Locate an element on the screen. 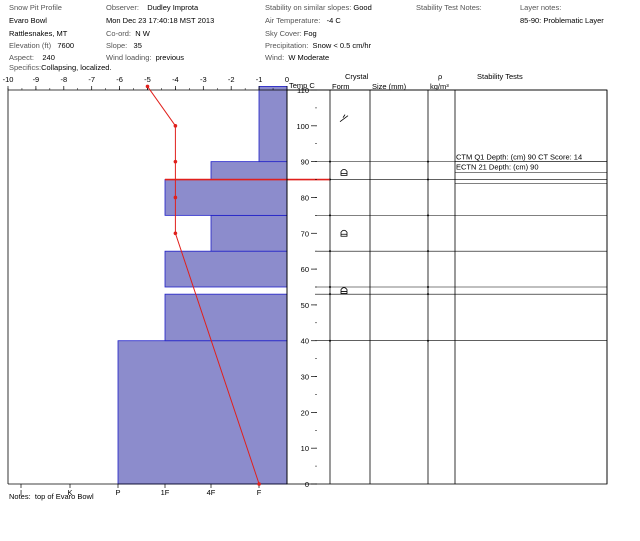 The height and width of the screenshot is (541, 640). wind-label: Wind: is located at coordinates (275, 57).